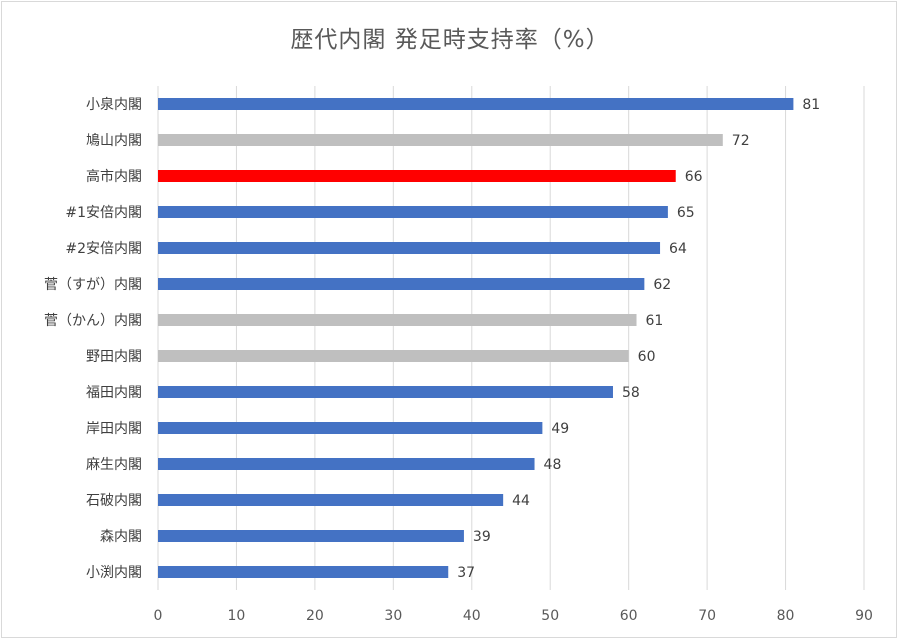 The width and height of the screenshot is (900, 641). Describe the element at coordinates (114, 141) in the screenshot. I see `category-label: 鳩山内閣` at that location.